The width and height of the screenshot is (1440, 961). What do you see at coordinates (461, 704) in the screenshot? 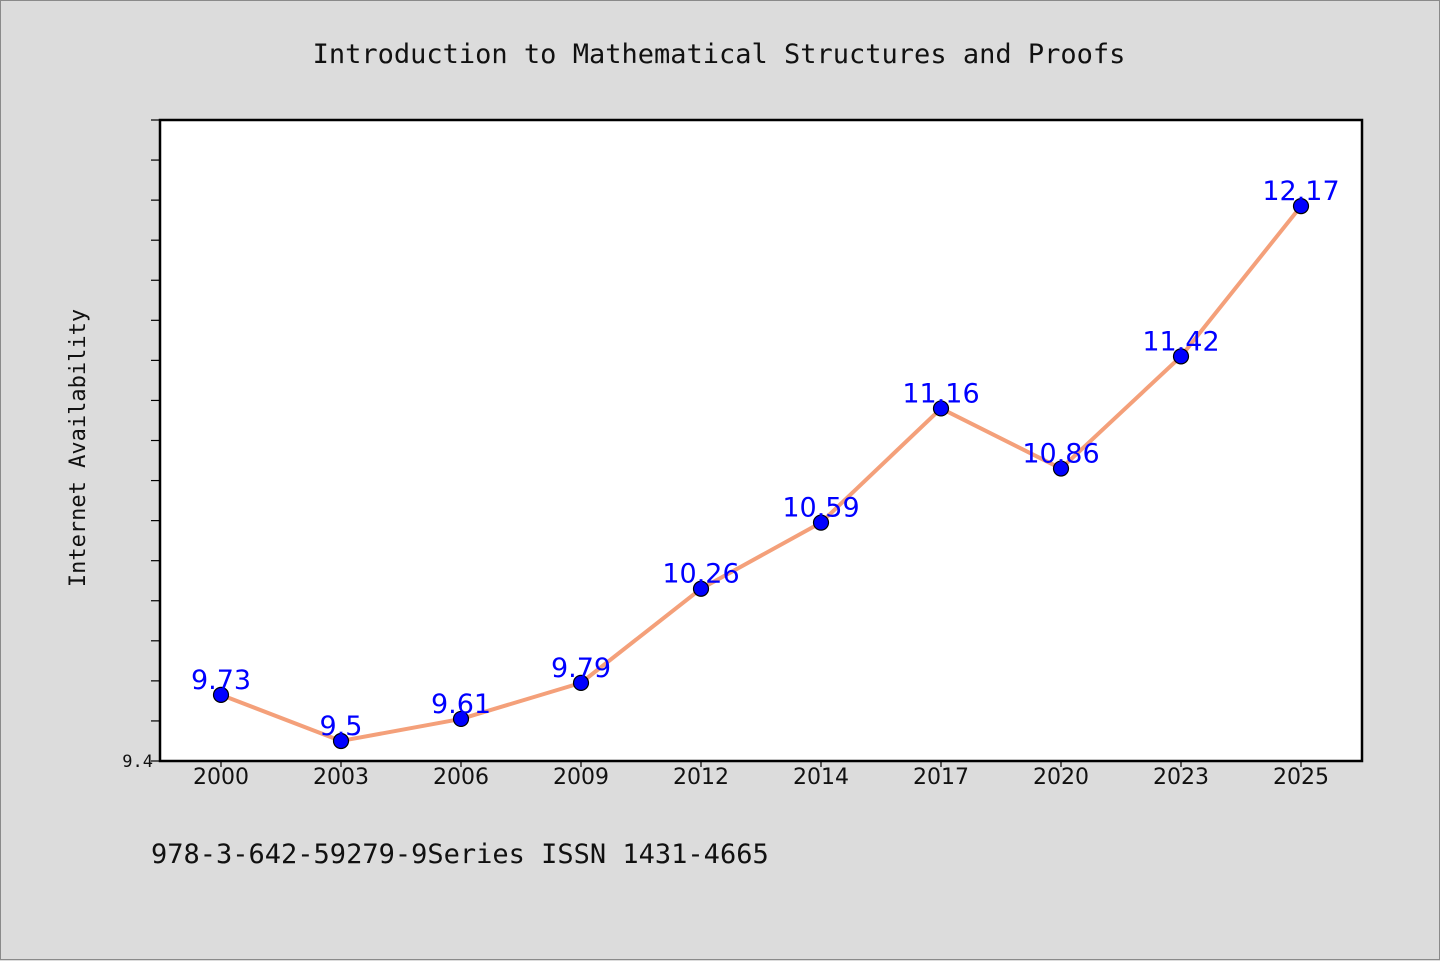
I see `data-label: 9.61` at bounding box center [461, 704].